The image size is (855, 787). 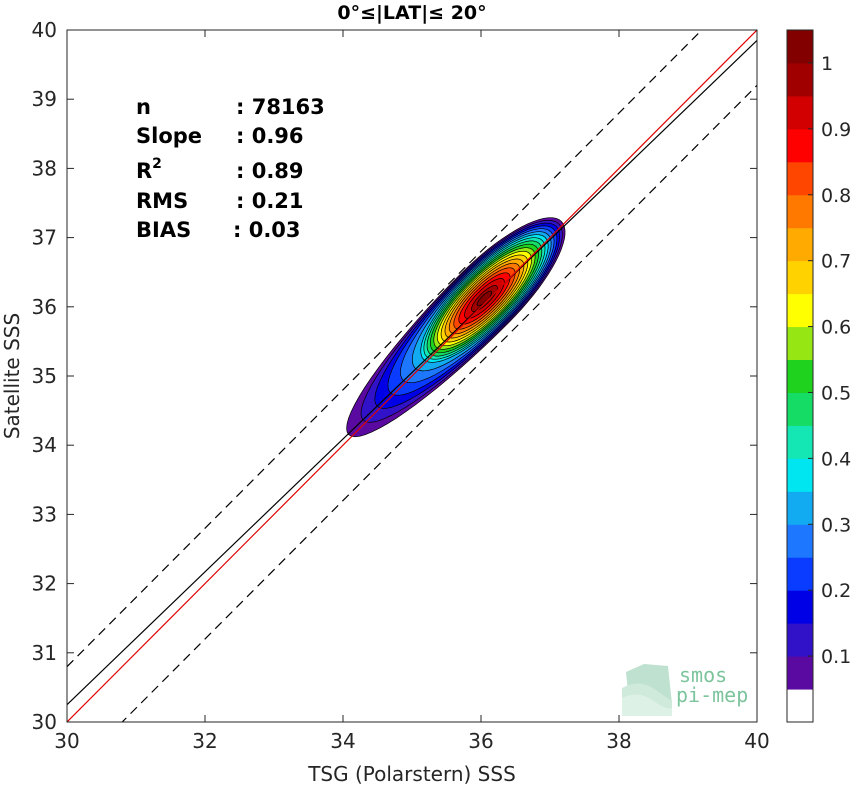 What do you see at coordinates (411, 774) in the screenshot?
I see `x-axis-label: TSG (Polarstern) SSS` at bounding box center [411, 774].